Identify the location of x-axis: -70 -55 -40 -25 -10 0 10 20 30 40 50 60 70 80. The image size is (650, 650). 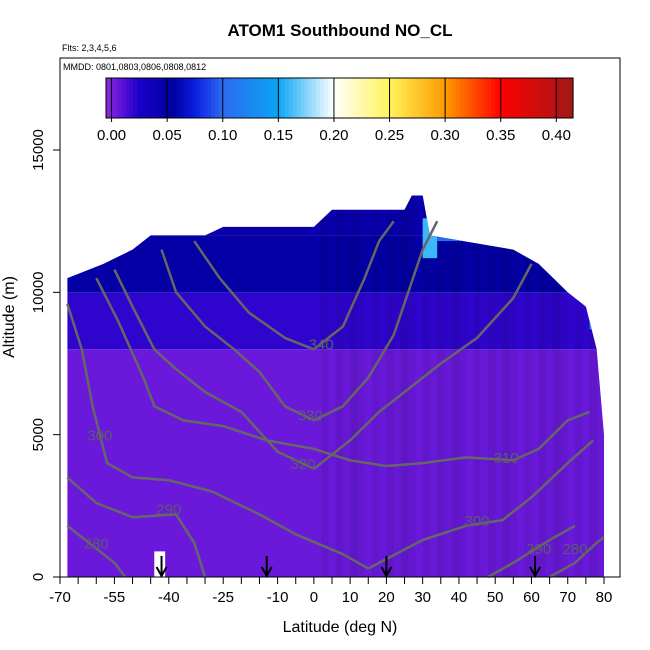
(330, 591).